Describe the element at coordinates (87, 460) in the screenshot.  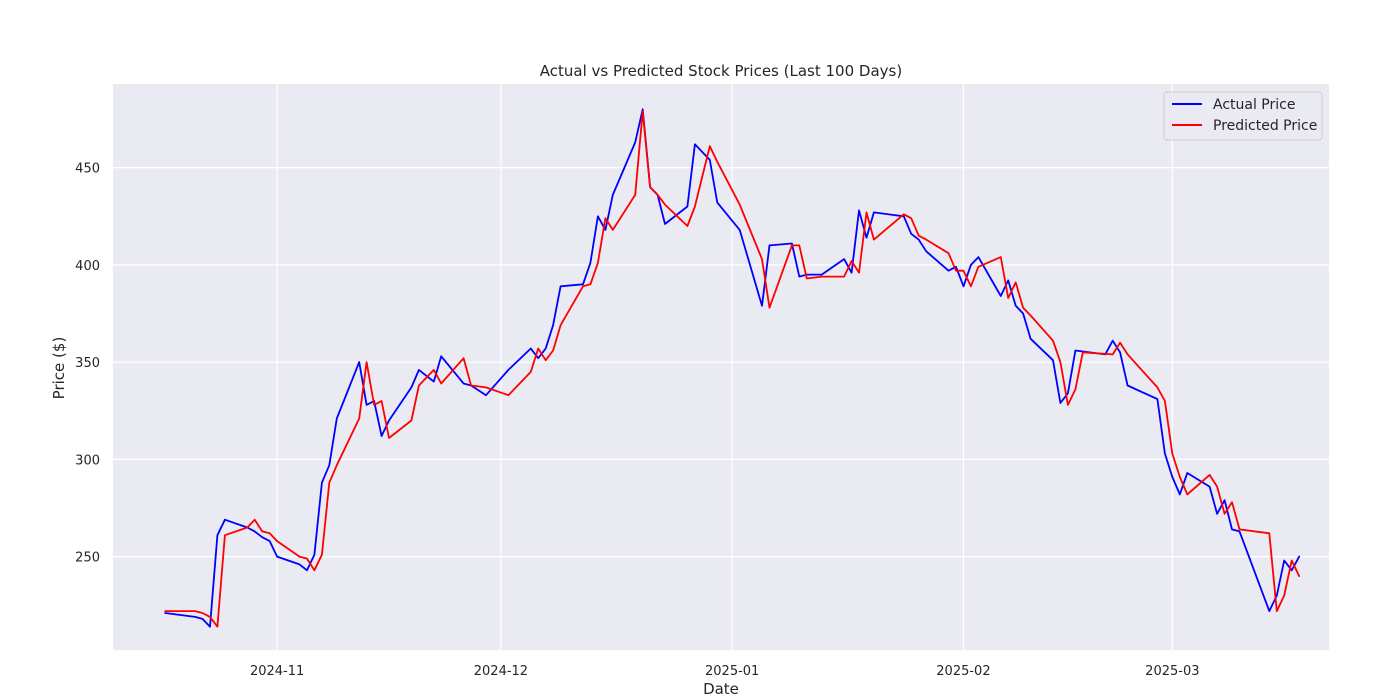
I see `y-tick-label: 300` at that location.